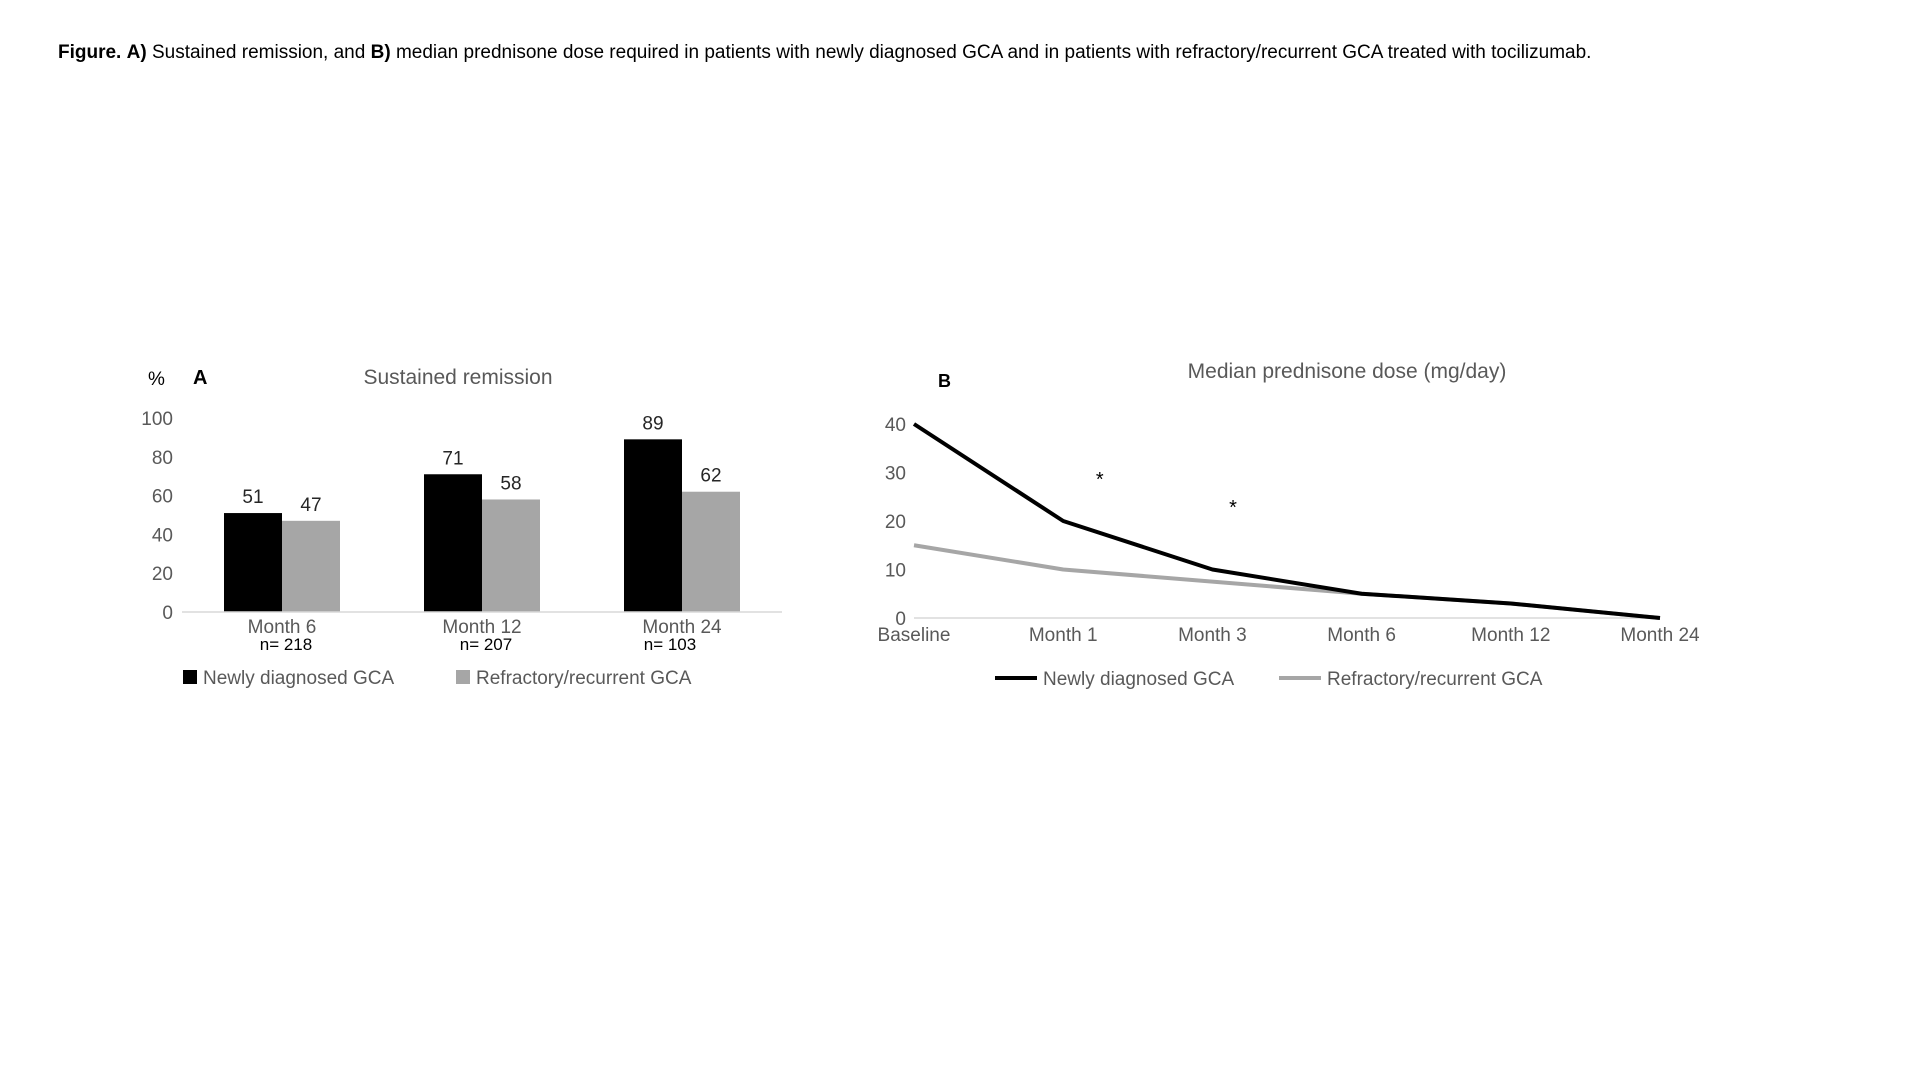 The width and height of the screenshot is (1920, 1080). Describe the element at coordinates (162, 458) in the screenshot. I see `chart-a-y-tick-4: 80` at that location.